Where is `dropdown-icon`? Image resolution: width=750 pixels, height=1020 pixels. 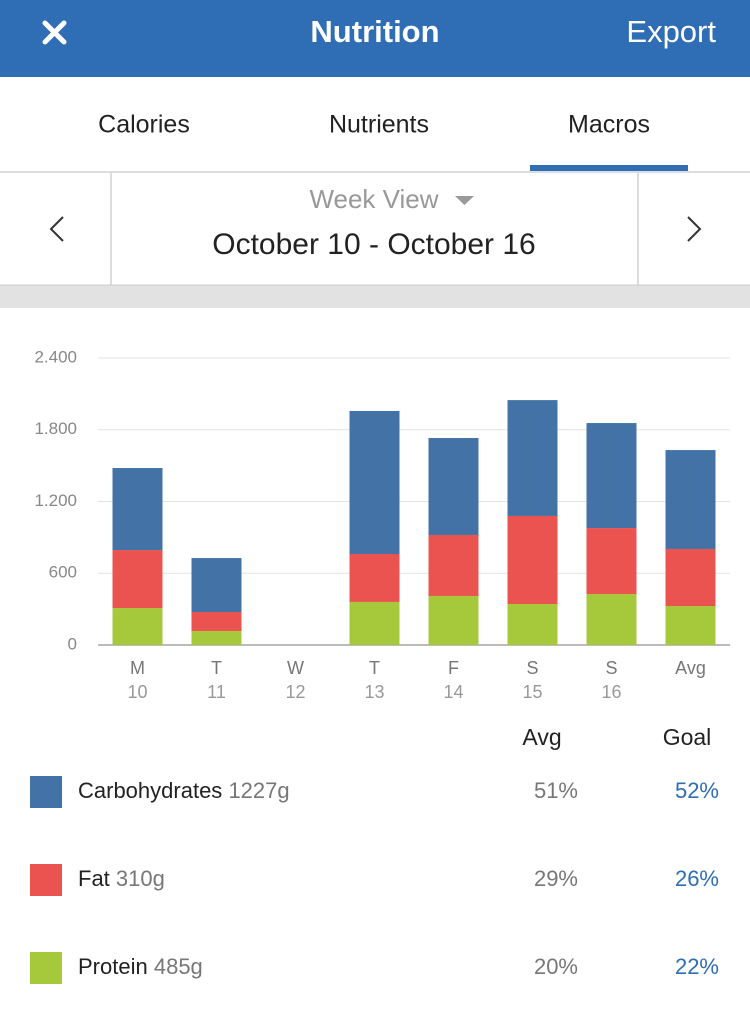 dropdown-icon is located at coordinates (464, 200).